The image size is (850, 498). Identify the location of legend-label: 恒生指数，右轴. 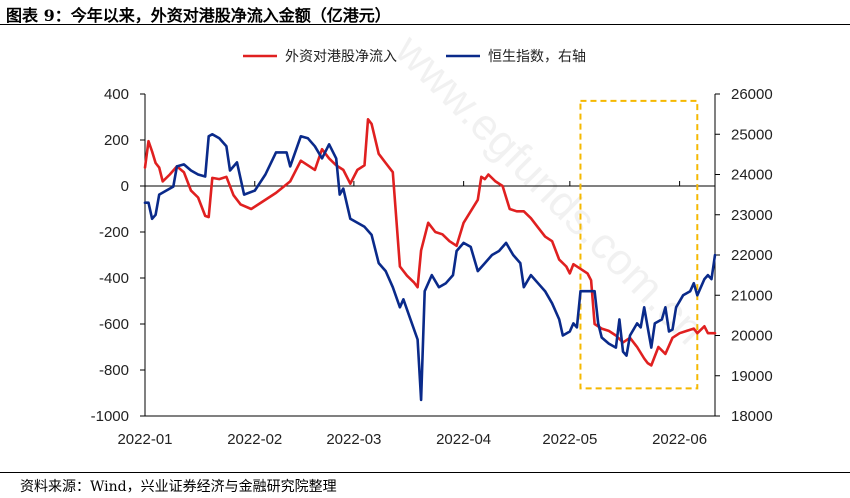
(537, 57).